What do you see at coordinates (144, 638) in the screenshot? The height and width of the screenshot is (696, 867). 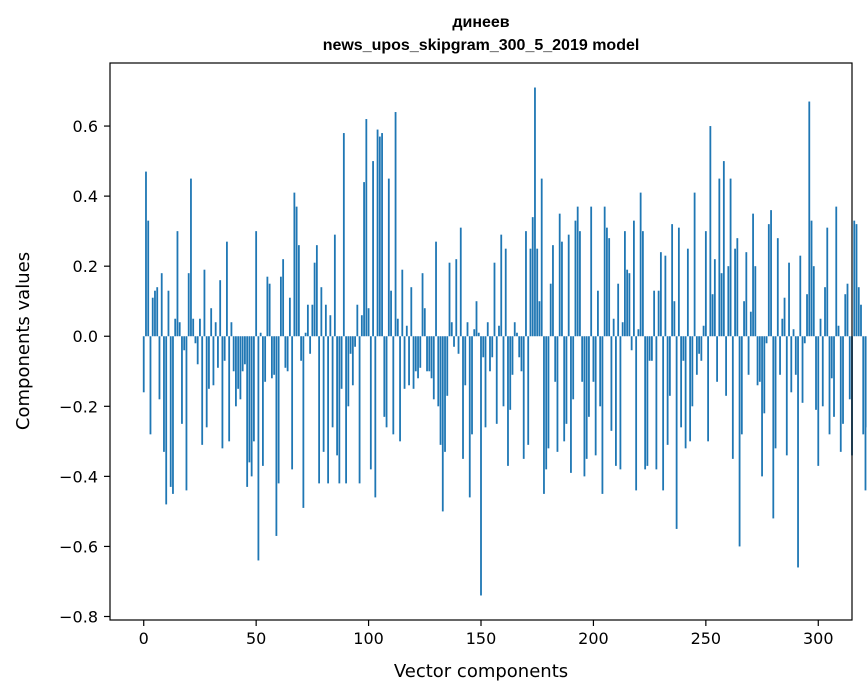 I see `x-tick-label: 0` at bounding box center [144, 638].